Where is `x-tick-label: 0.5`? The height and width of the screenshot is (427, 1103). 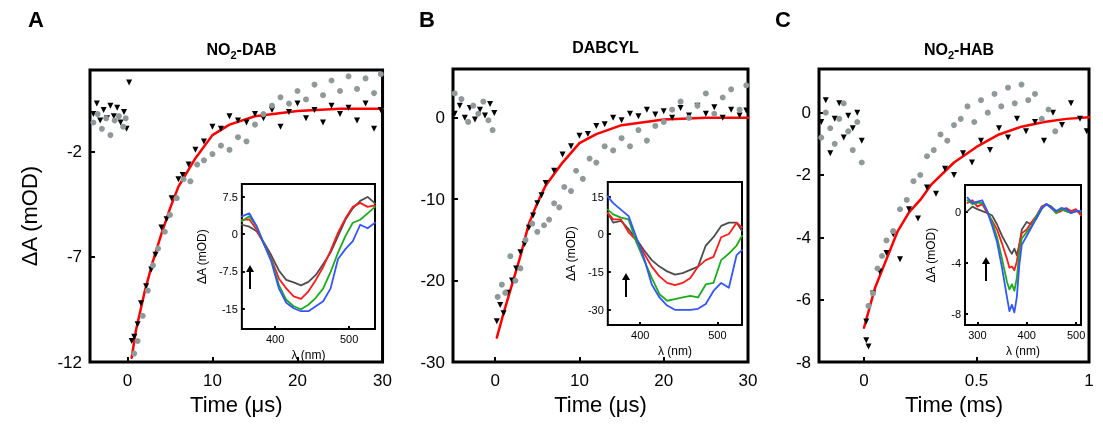 x-tick-label: 0.5 is located at coordinates (976, 380).